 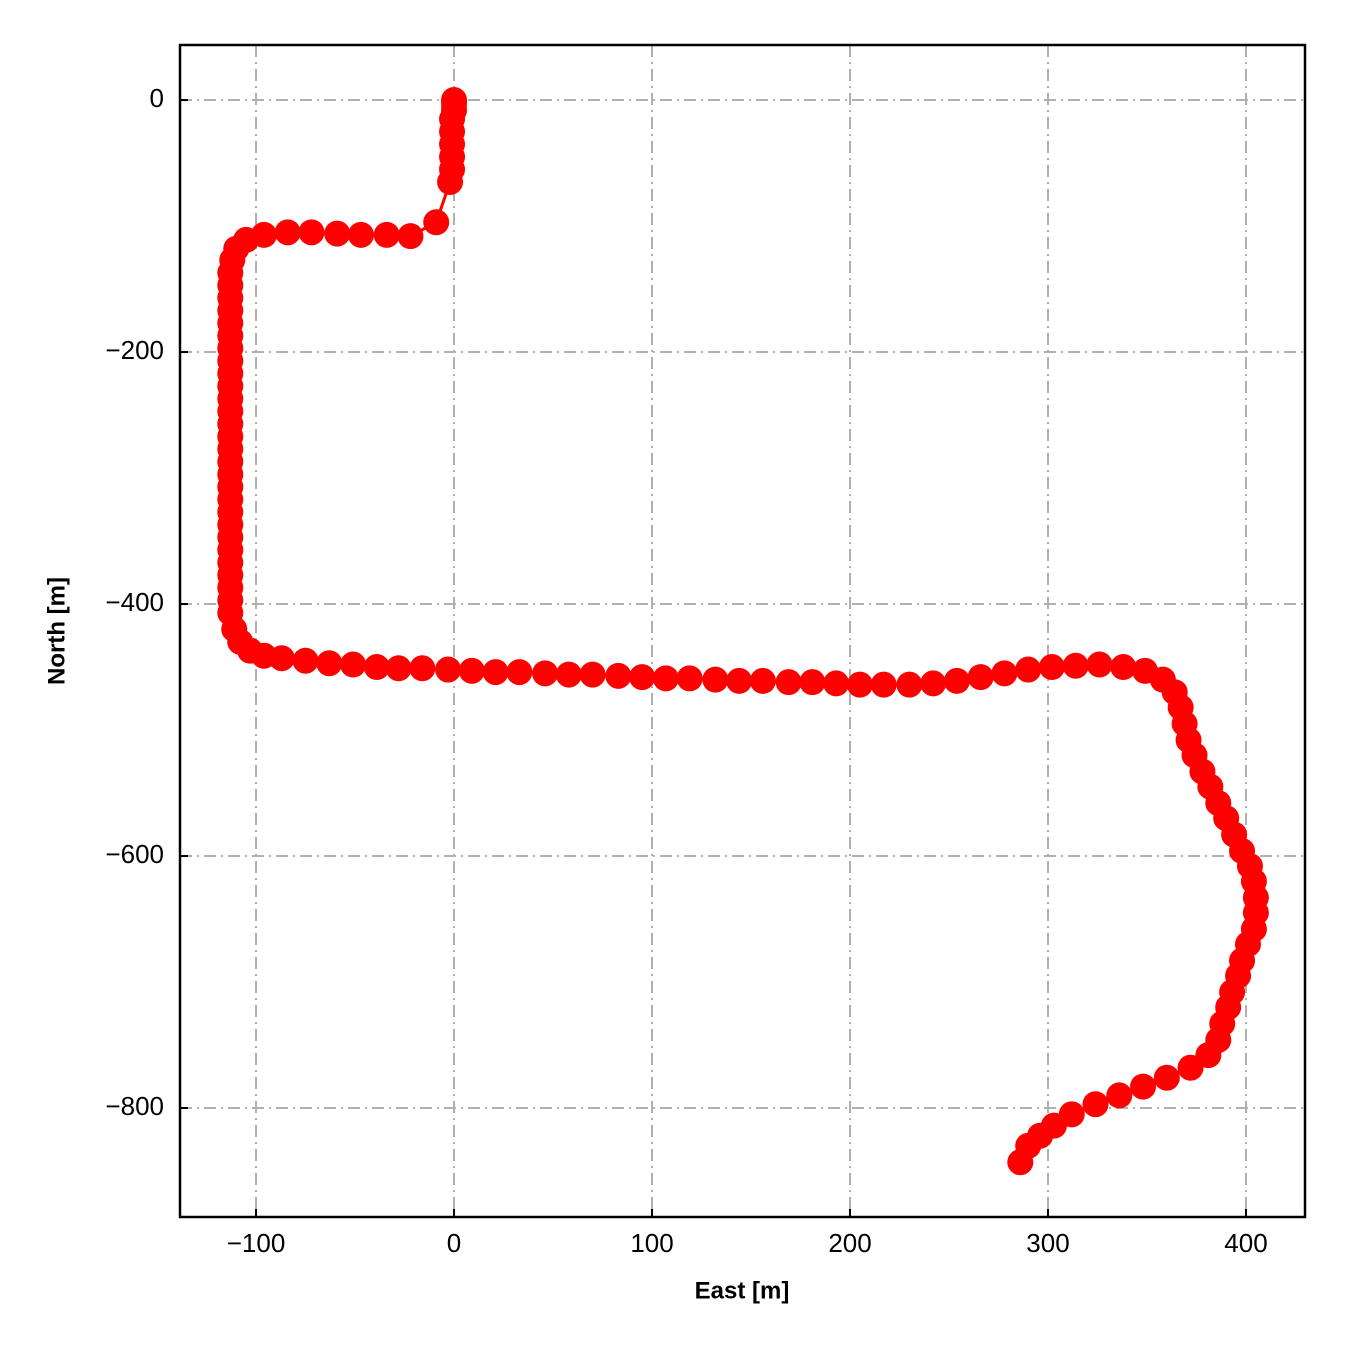 I want to click on y-axis-label: North [m], so click(x=56, y=631).